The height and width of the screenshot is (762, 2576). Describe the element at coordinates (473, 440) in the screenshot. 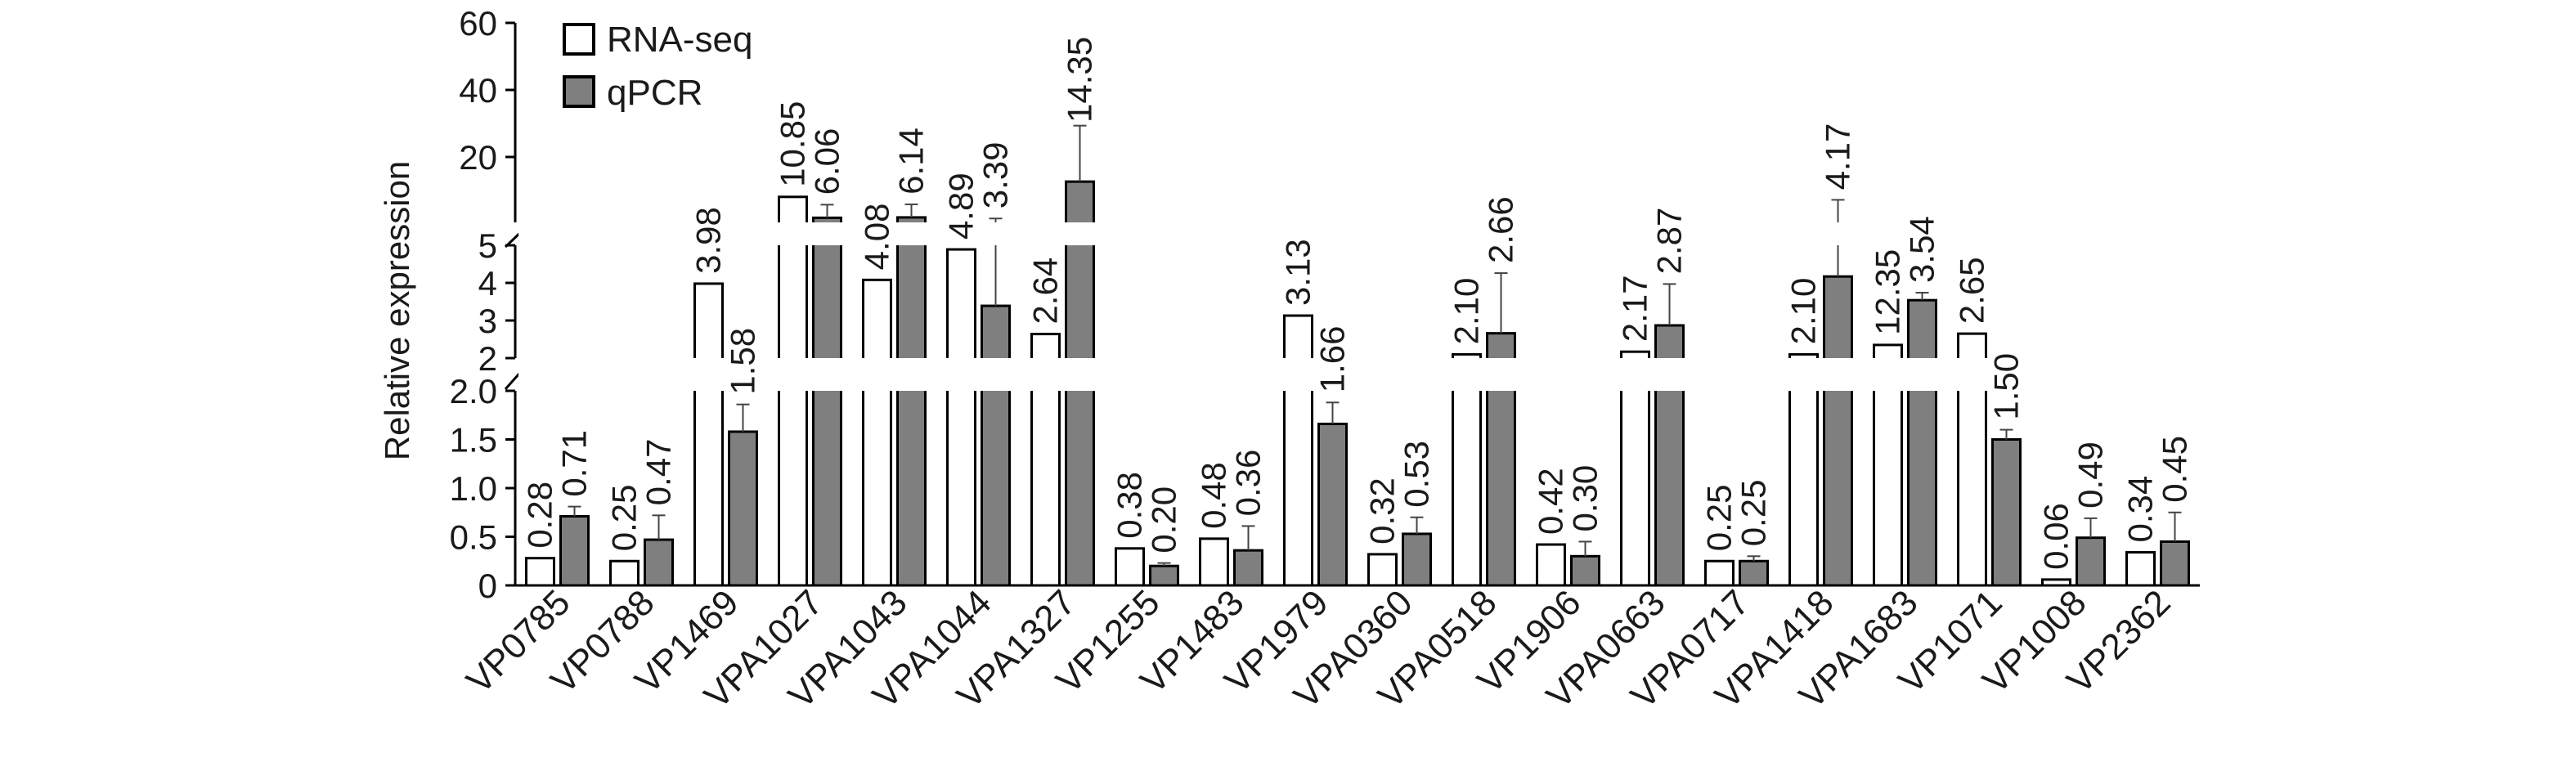

I see `y-tick-label: 1.5` at that location.